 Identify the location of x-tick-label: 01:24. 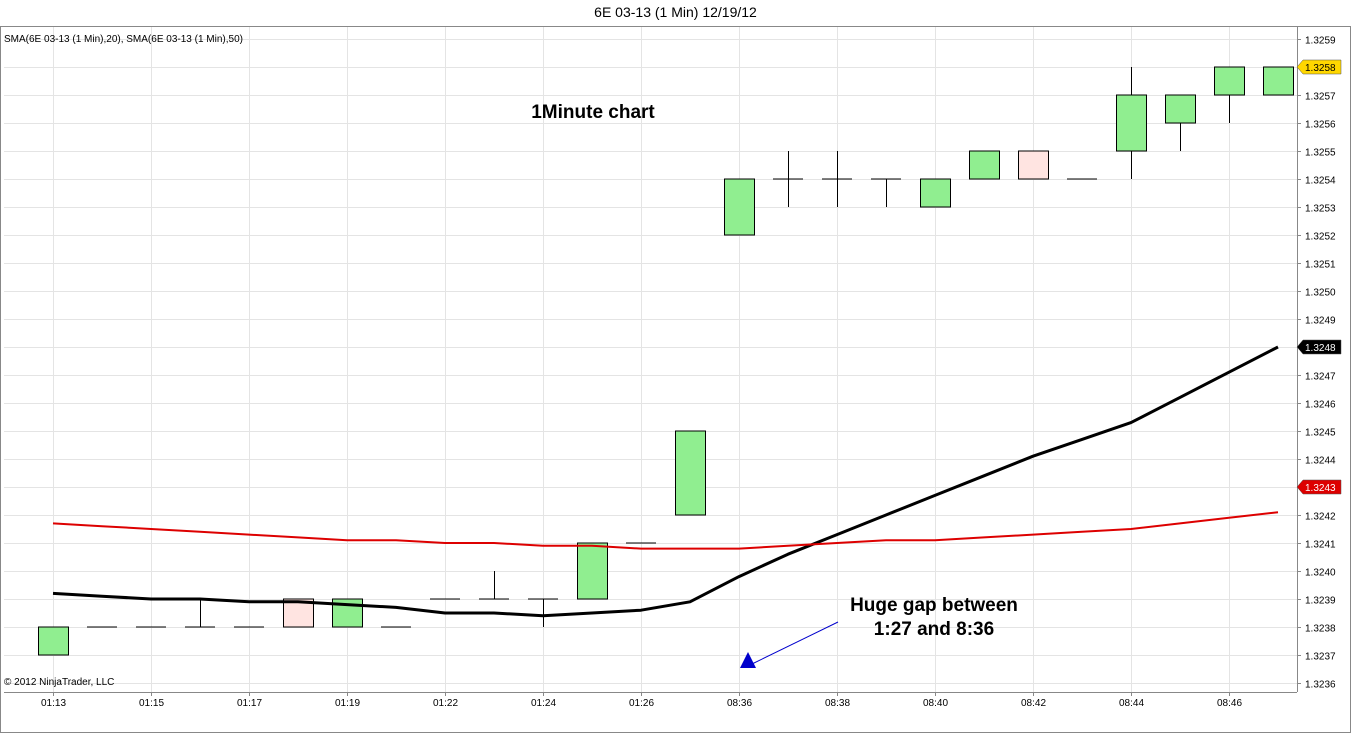
(543, 703).